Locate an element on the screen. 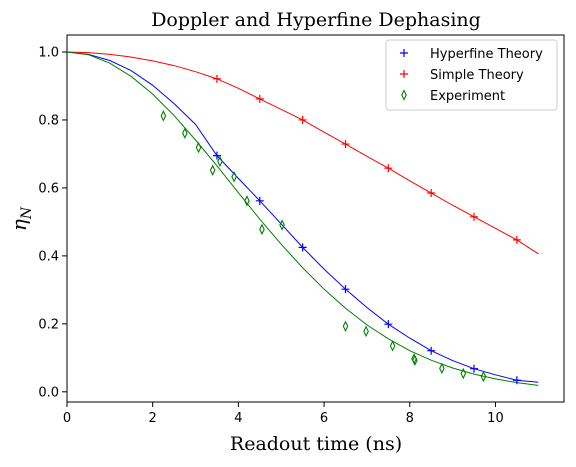  legend: Hyperfine Theory Simple Theory Experiment is located at coordinates (471, 75).